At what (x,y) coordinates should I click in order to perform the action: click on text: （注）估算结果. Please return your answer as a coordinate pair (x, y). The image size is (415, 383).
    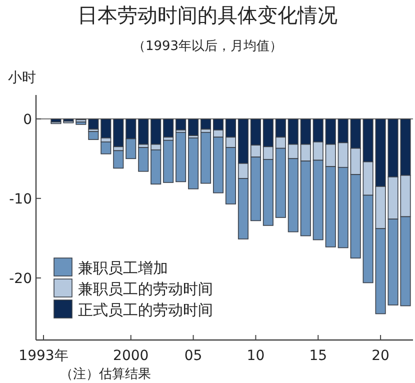
    Looking at the image, I should click on (105, 374).